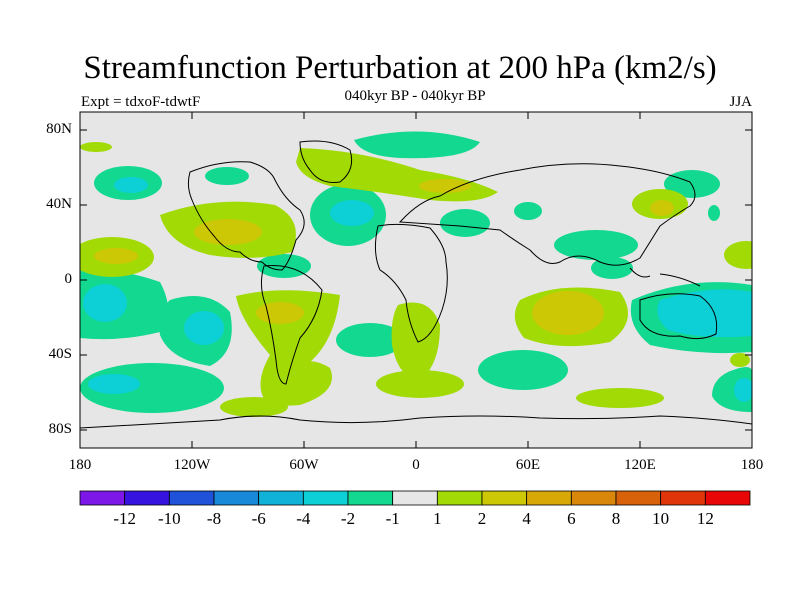 The height and width of the screenshot is (600, 800). Describe the element at coordinates (59, 204) in the screenshot. I see `lat-label-40n: 40N` at that location.